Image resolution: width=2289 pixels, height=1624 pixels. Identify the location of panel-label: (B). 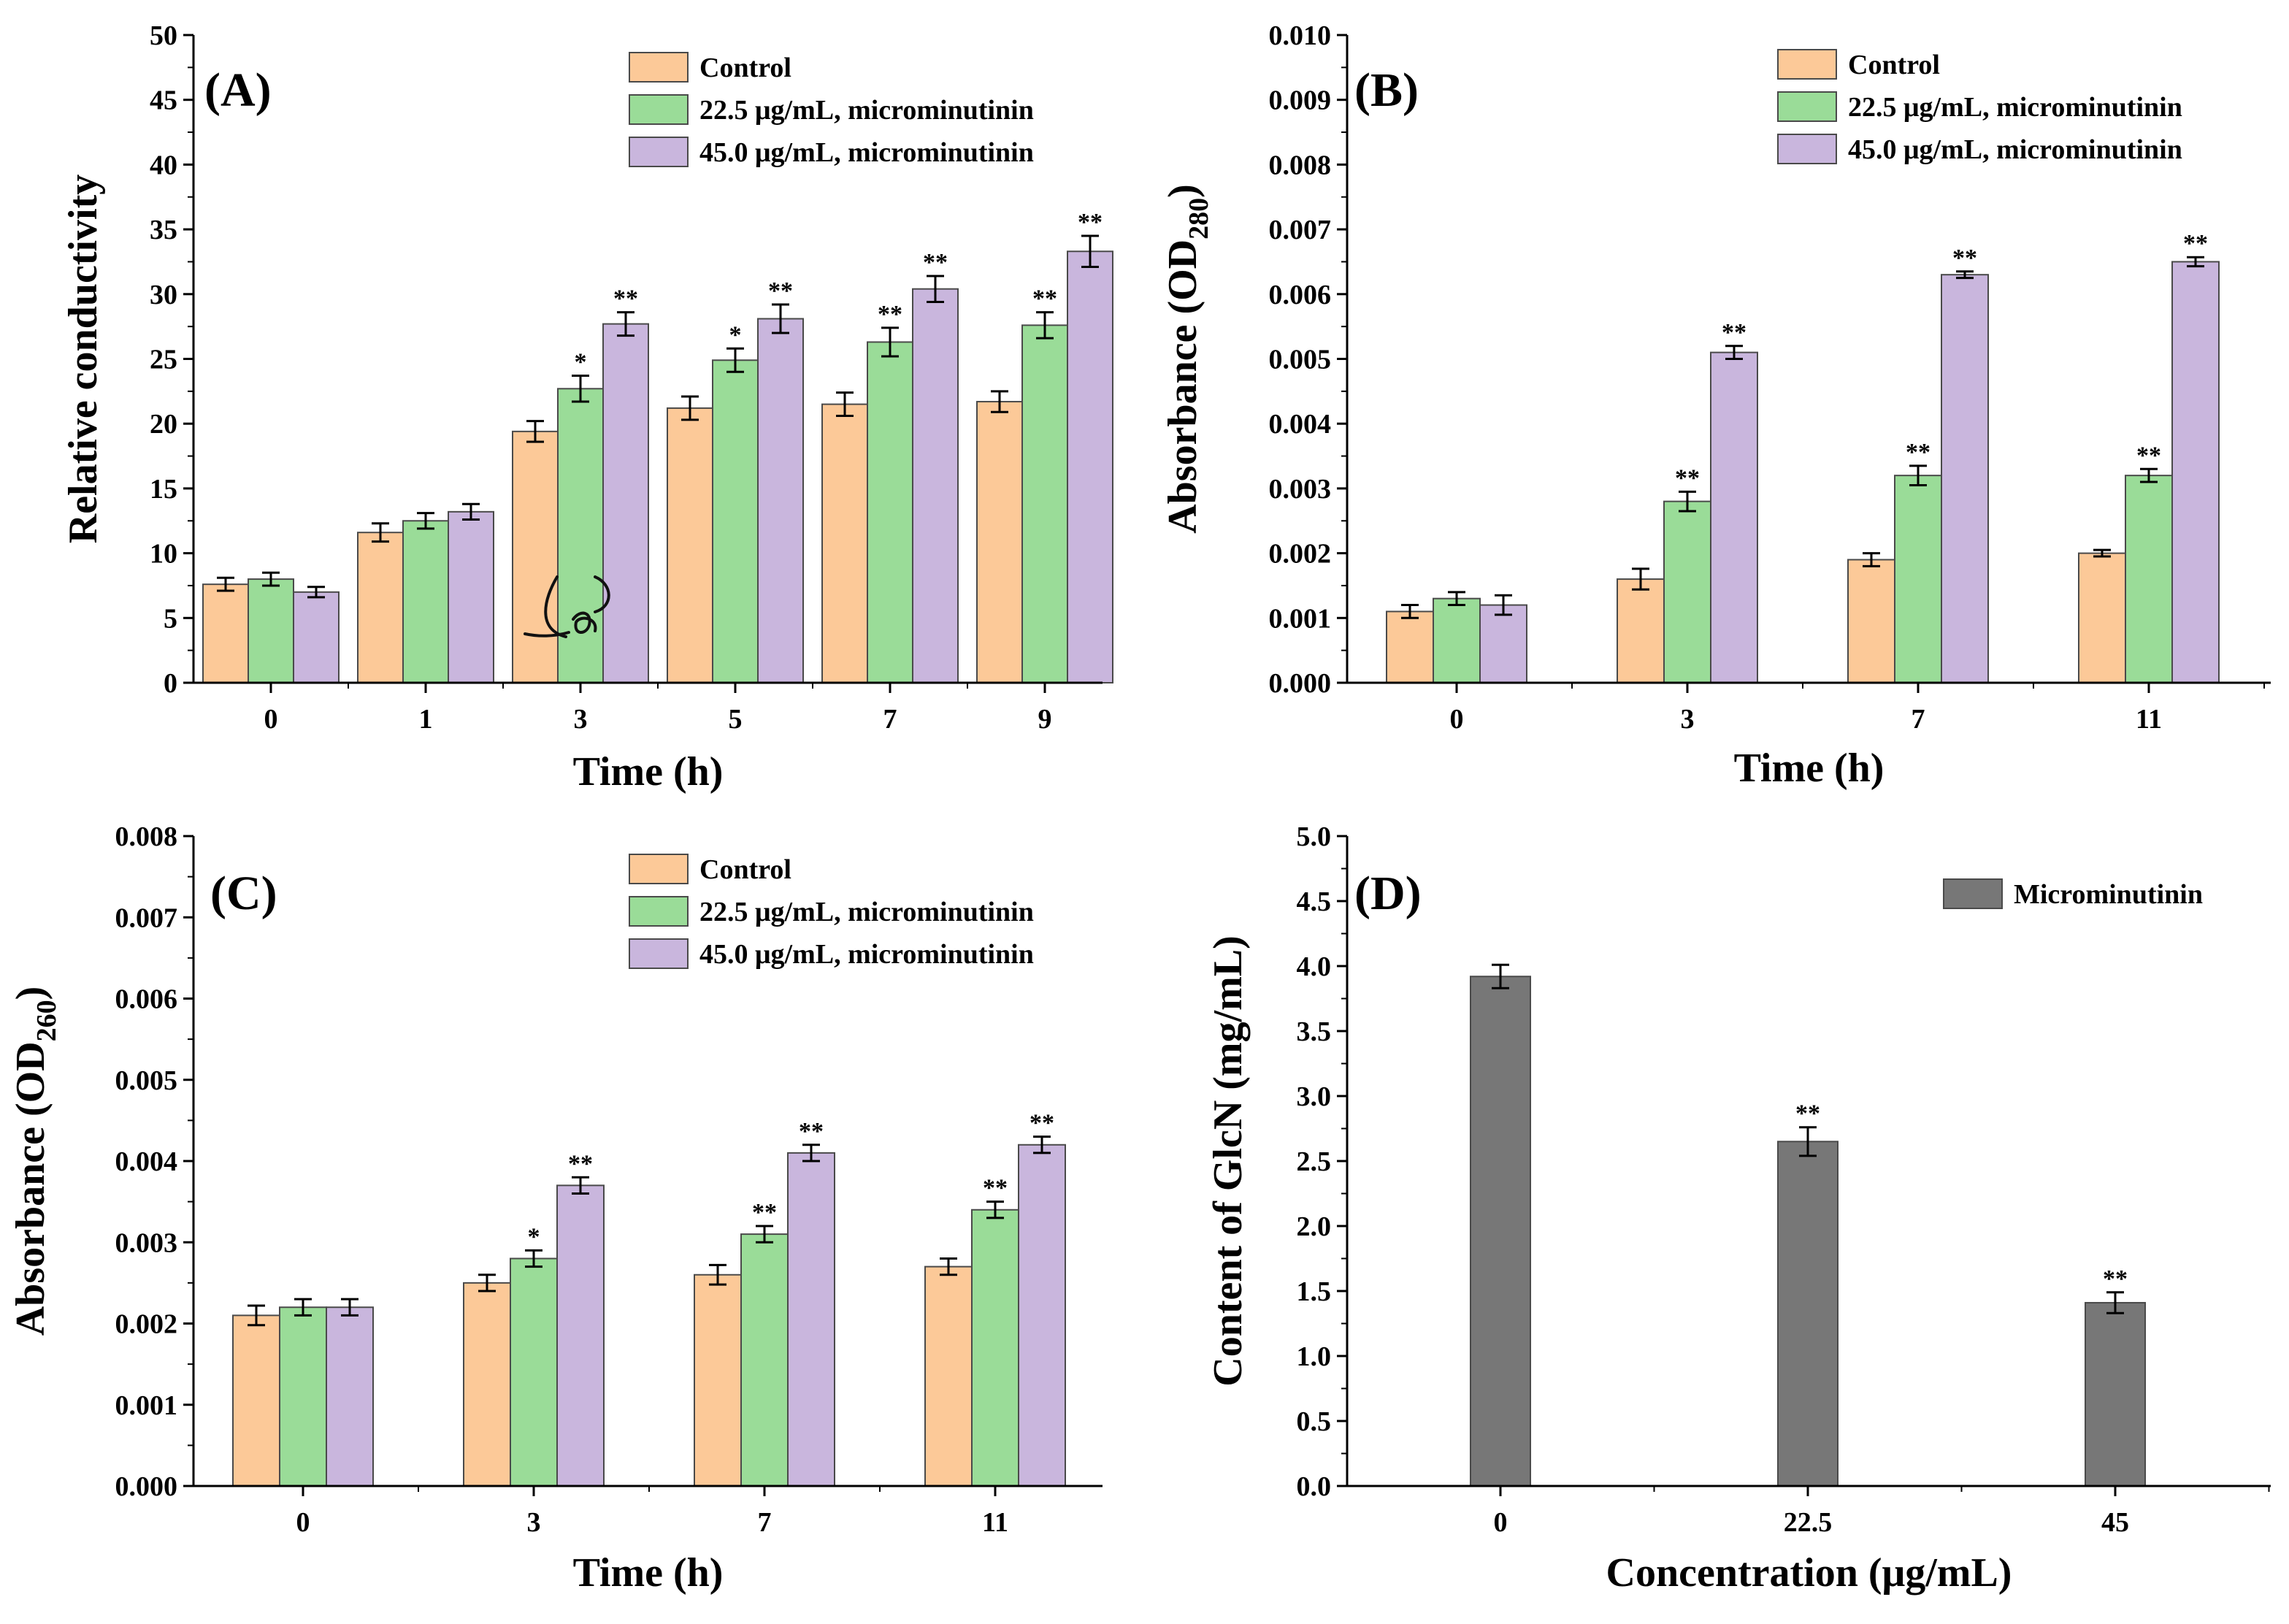
(1386, 90).